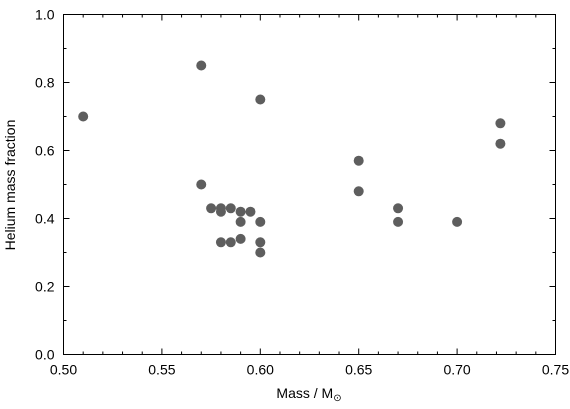 Image resolution: width=570 pixels, height=409 pixels. Describe the element at coordinates (456, 370) in the screenshot. I see `x-tick-label: 0.70` at that location.